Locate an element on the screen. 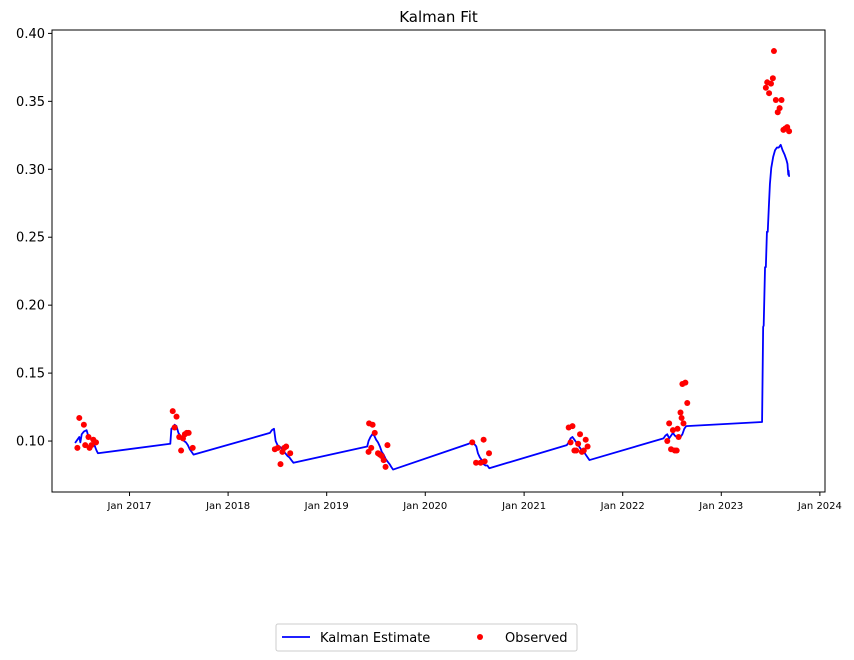  y-tick-label: 0.35 is located at coordinates (30, 102).